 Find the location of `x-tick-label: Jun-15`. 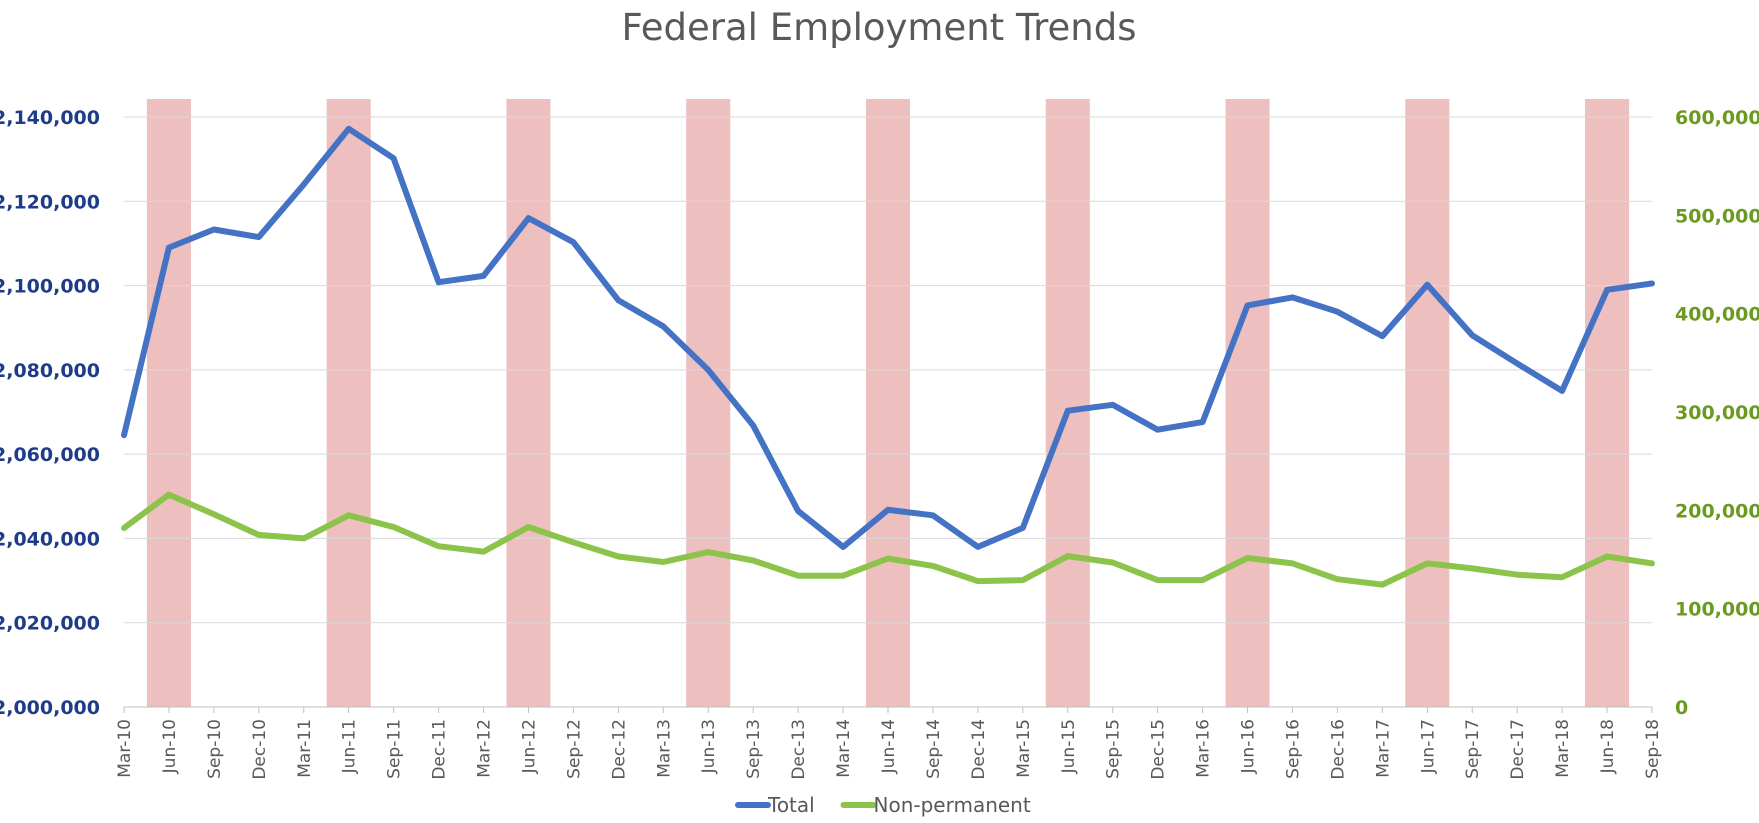

x-tick-label: Jun-15 is located at coordinates (1069, 746).